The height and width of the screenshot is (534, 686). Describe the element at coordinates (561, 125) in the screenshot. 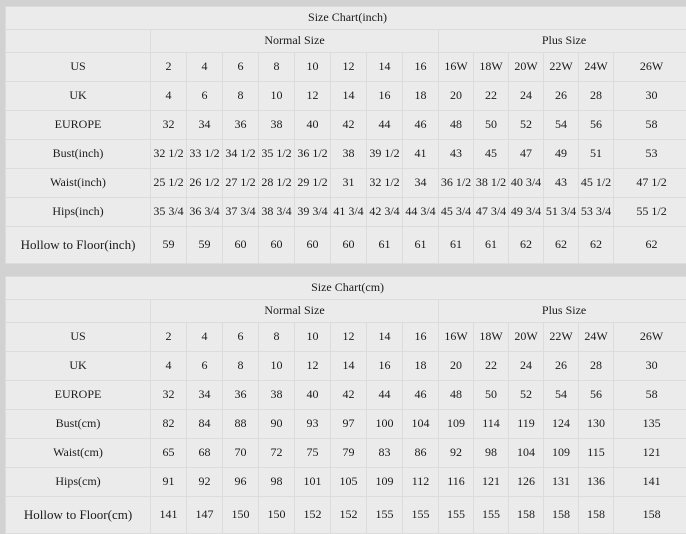

I see `data-cell: 54` at that location.